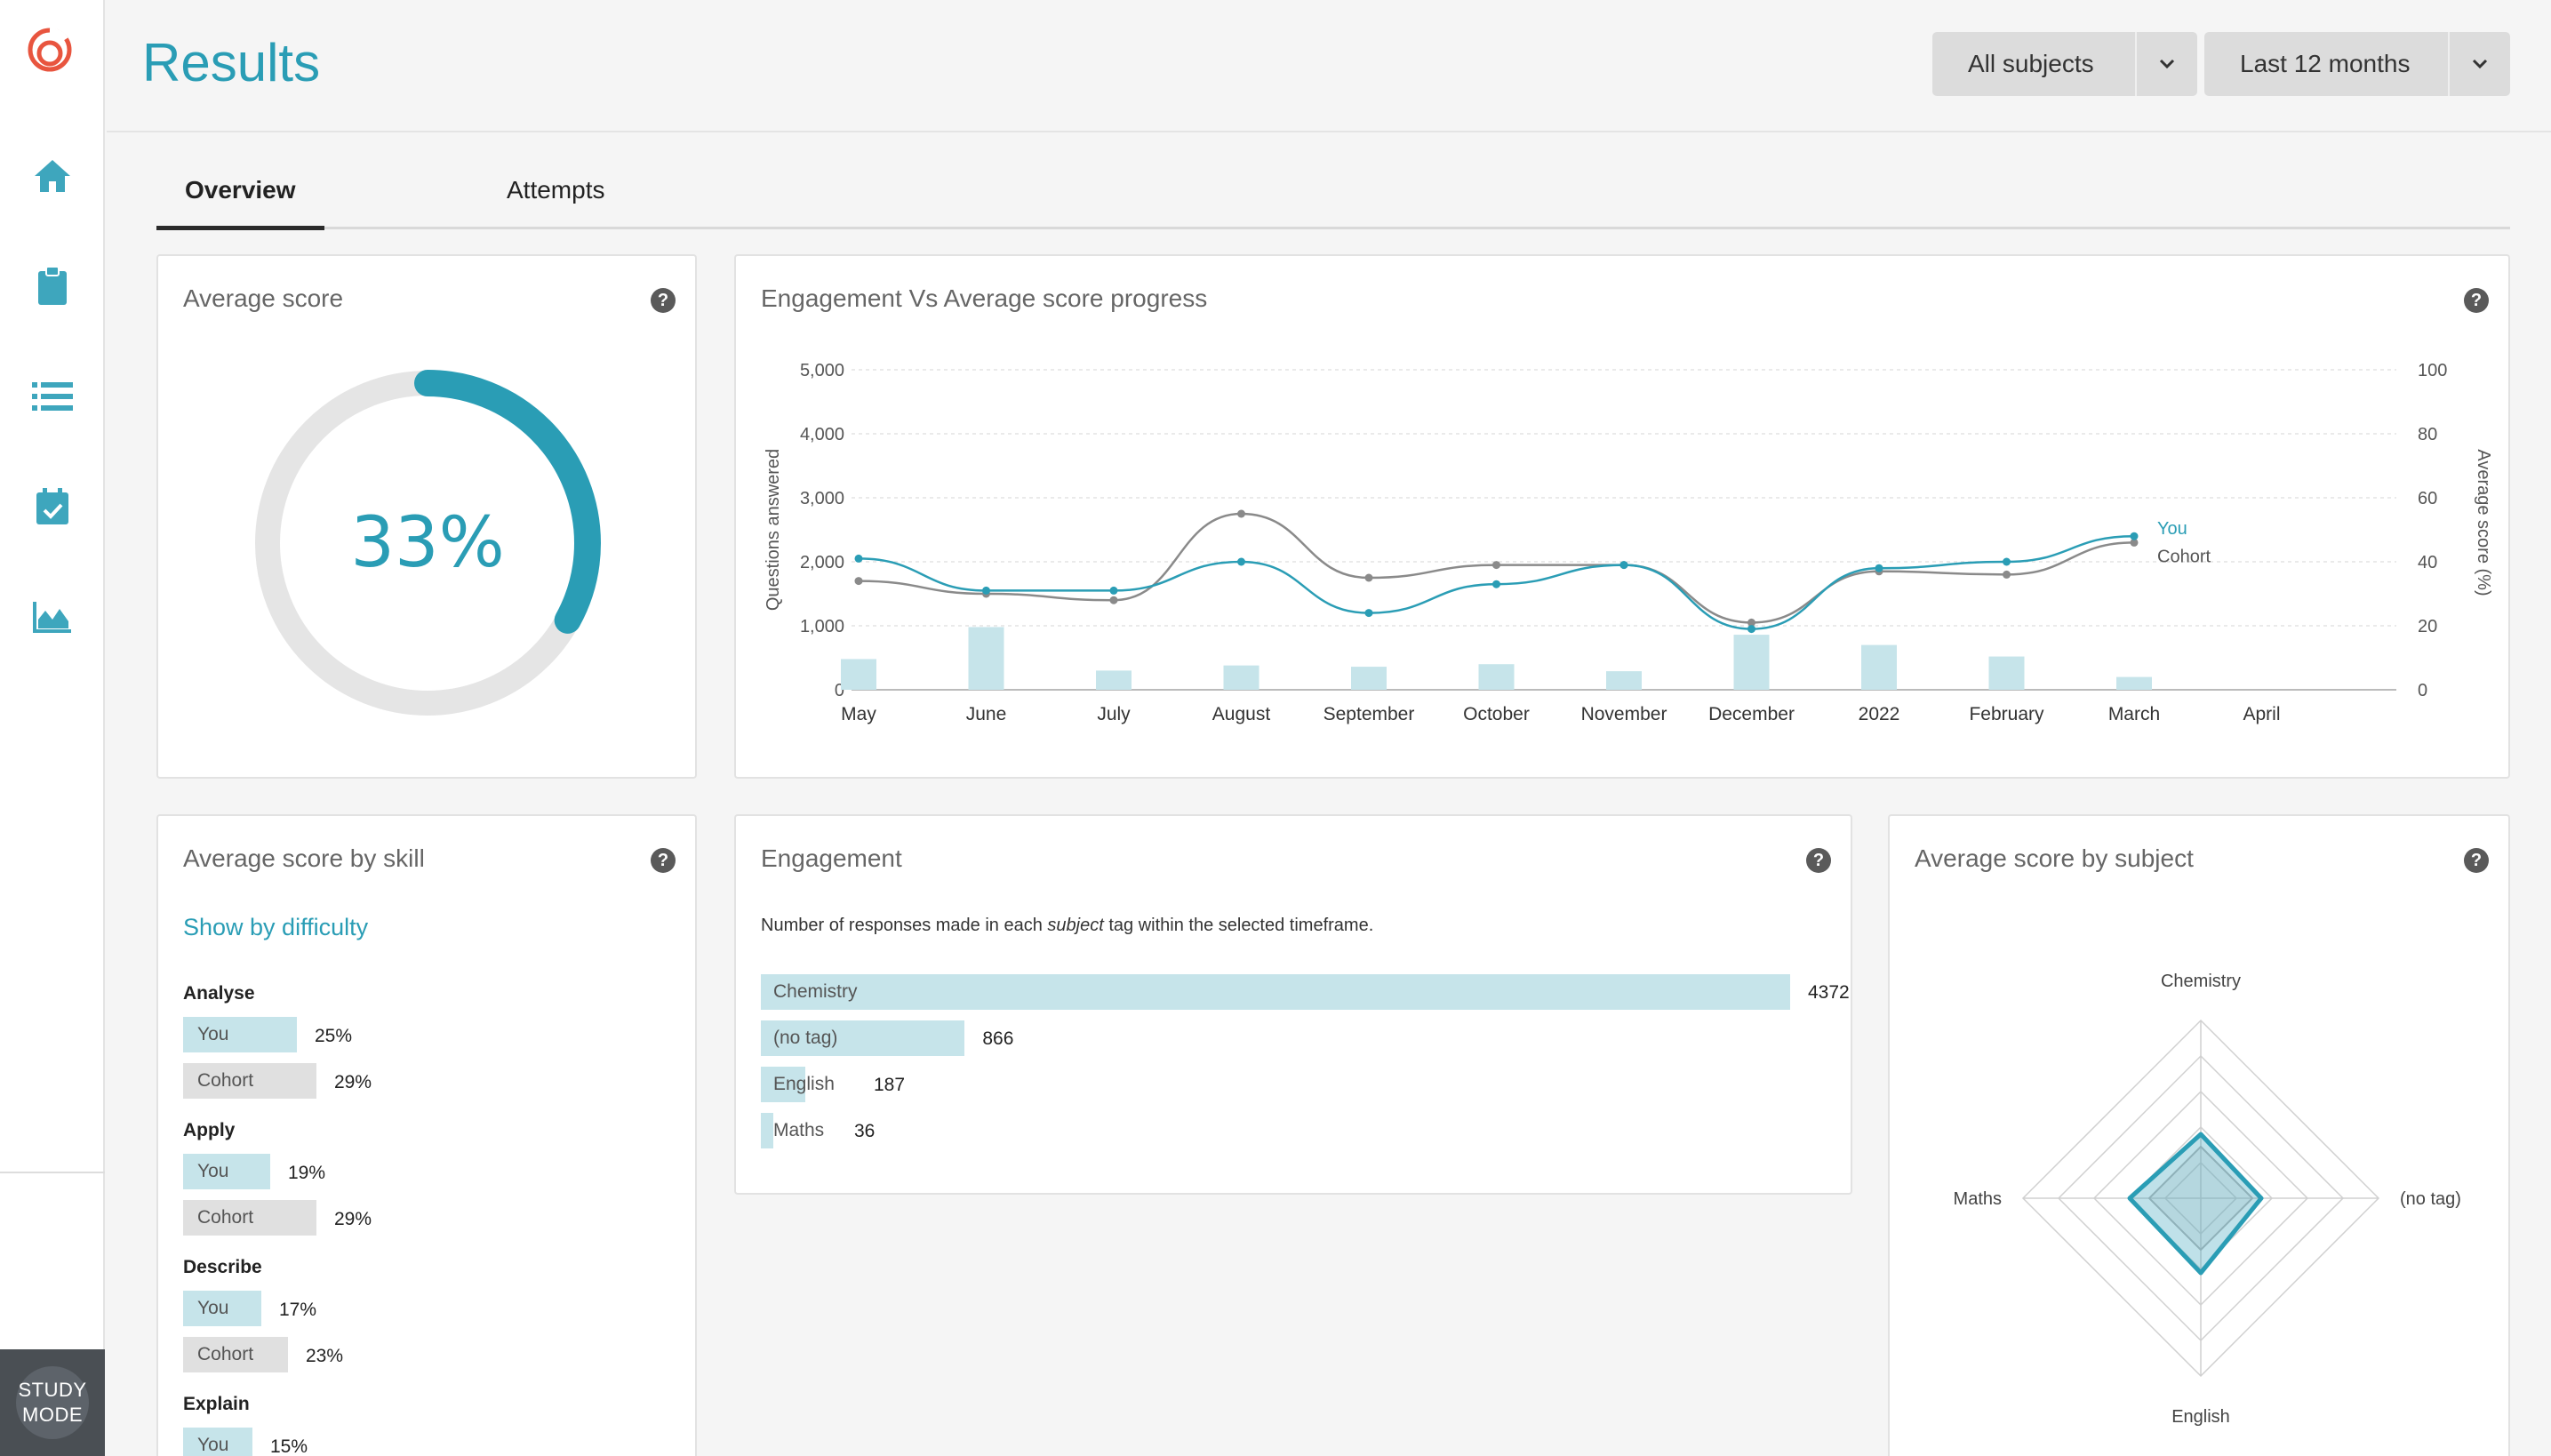 Image resolution: width=2551 pixels, height=1456 pixels. What do you see at coordinates (792, 1130) in the screenshot?
I see `engagement-bar: Maths` at bounding box center [792, 1130].